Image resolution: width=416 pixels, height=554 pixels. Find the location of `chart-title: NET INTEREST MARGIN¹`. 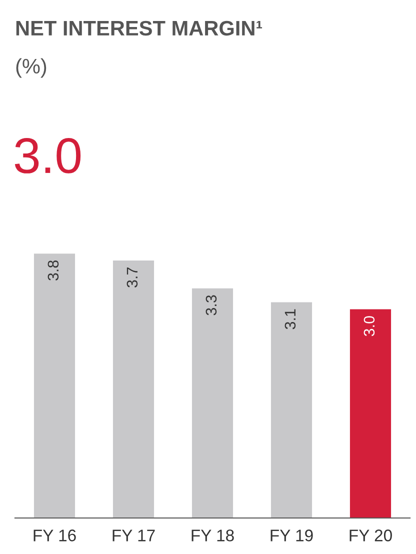

chart-title: NET INTEREST MARGIN¹ is located at coordinates (139, 28).